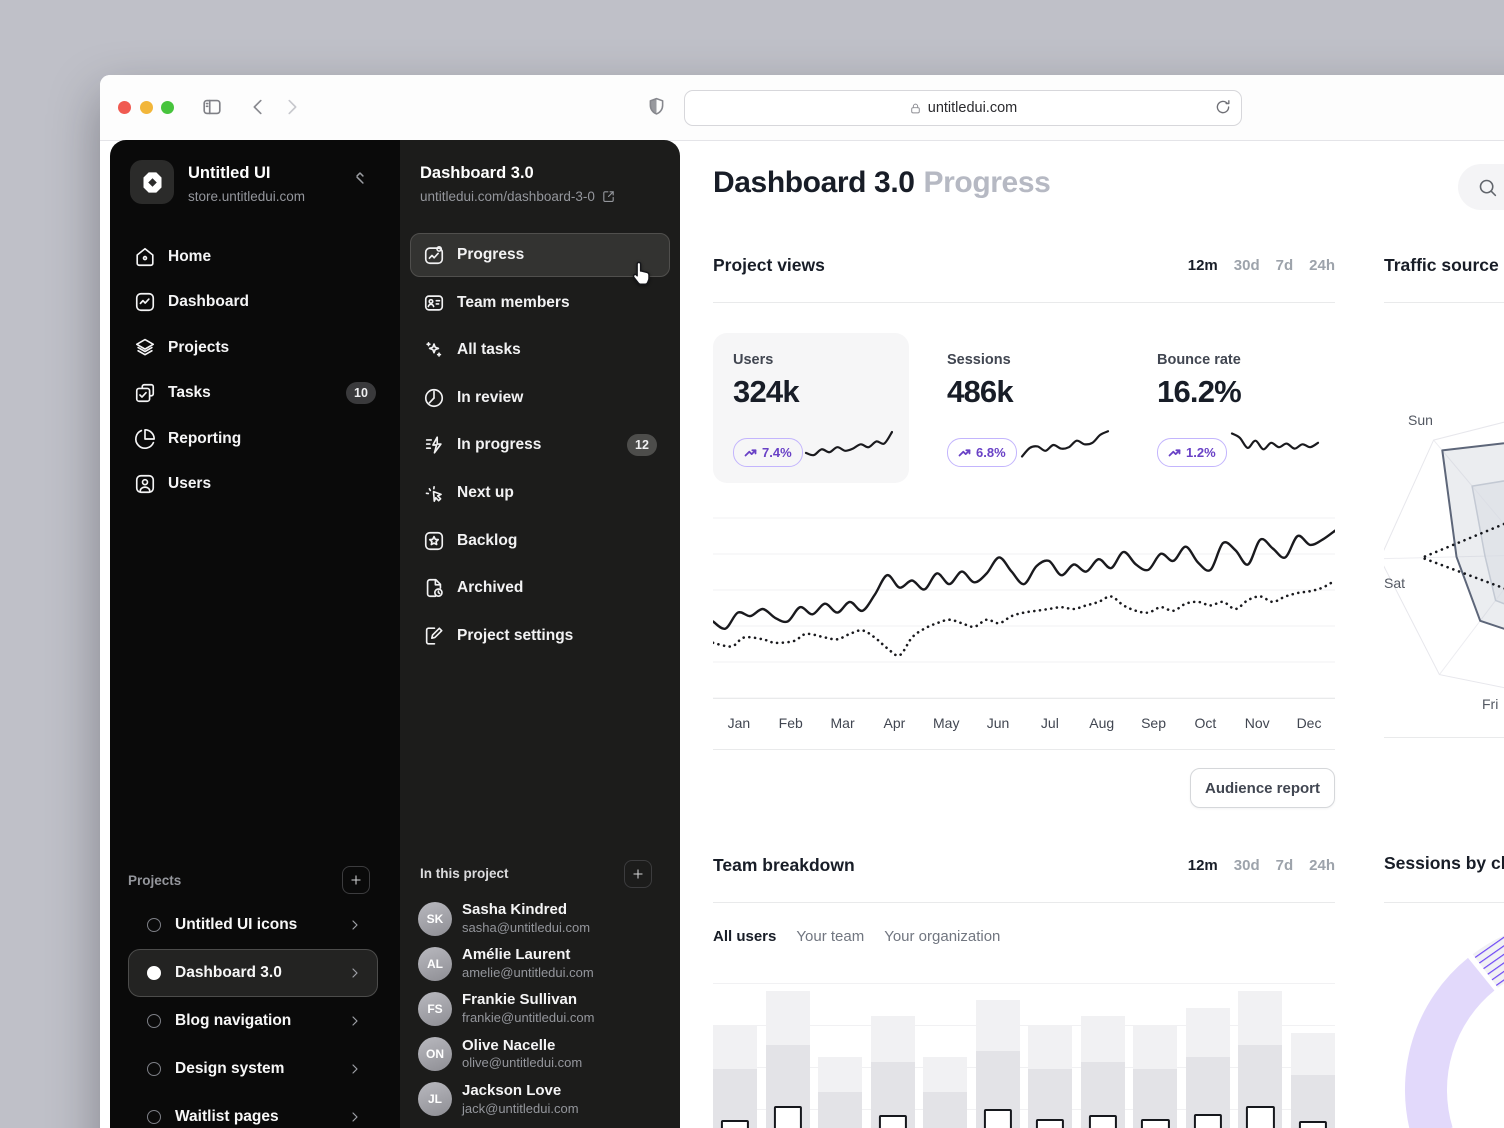 The width and height of the screenshot is (1504, 1128). Describe the element at coordinates (991, 452) in the screenshot. I see `change-value: 6.8%` at that location.